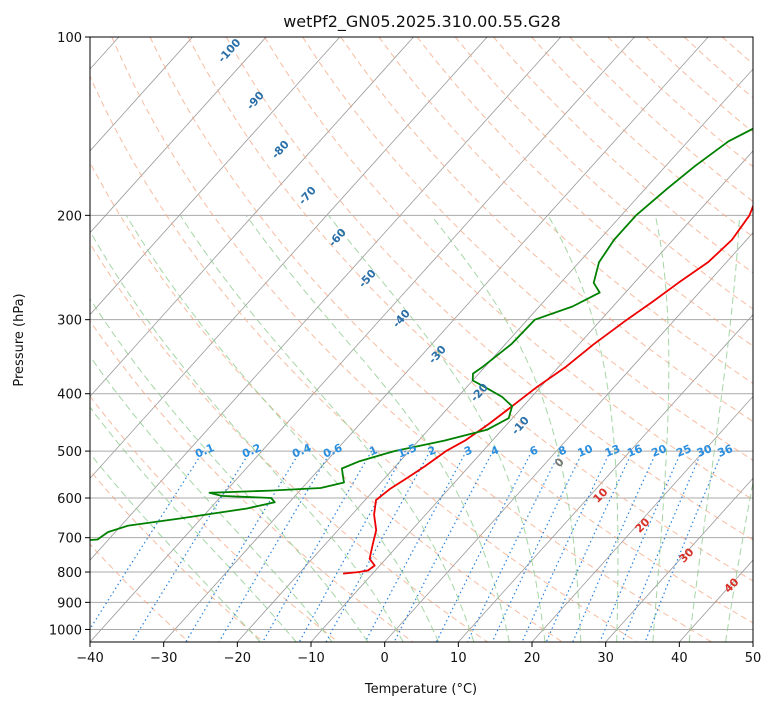  What do you see at coordinates (65, 630) in the screenshot?
I see `y-tick-label: 1000` at bounding box center [65, 630].